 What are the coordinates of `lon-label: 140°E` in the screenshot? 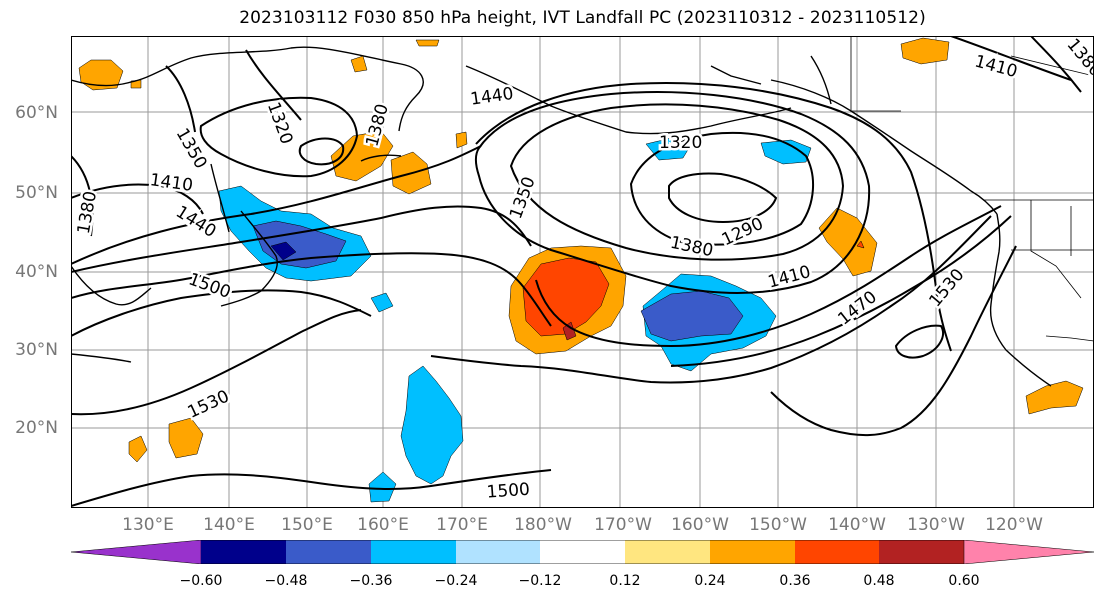 It's located at (229, 525).